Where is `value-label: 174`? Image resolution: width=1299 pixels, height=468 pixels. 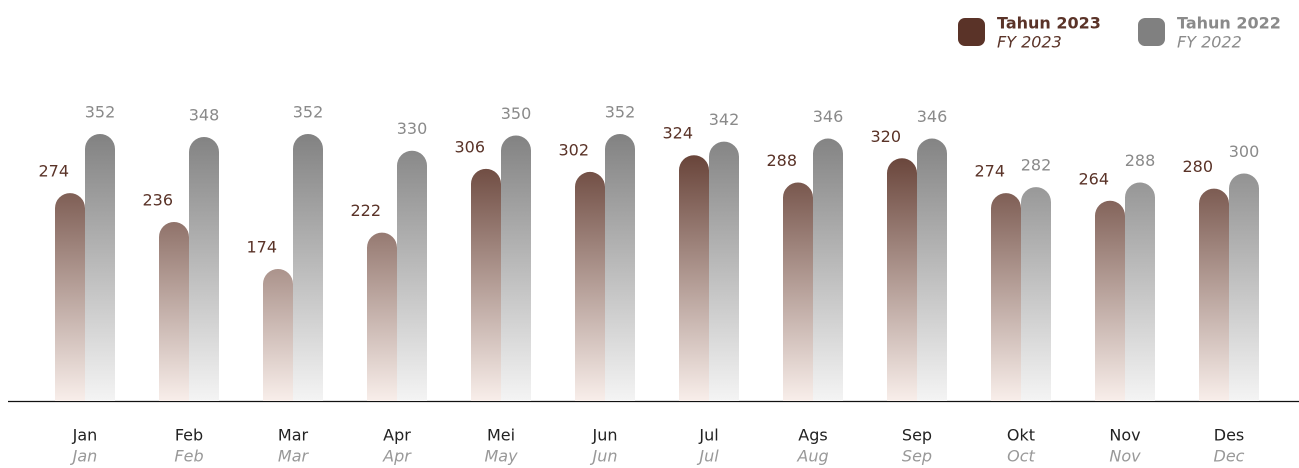 value-label: 174 is located at coordinates (261, 247).